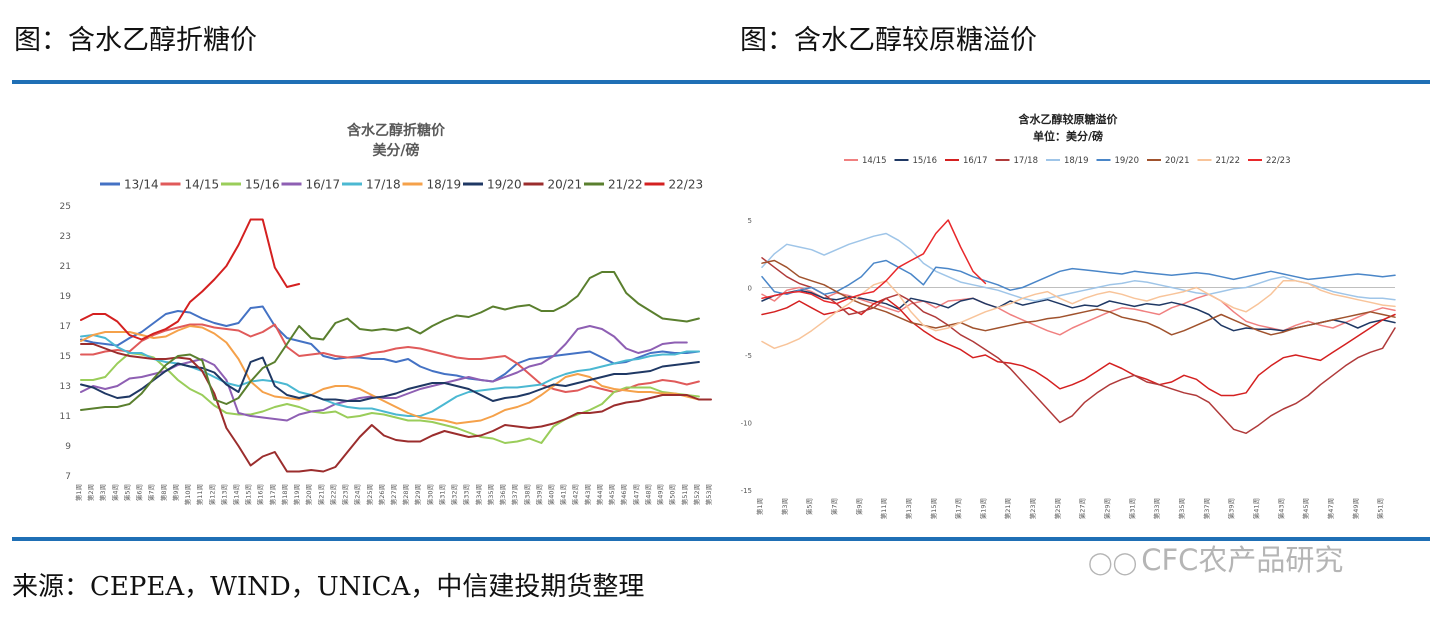 The image size is (1450, 619). What do you see at coordinates (369, 494) in the screenshot?
I see `c1-x-tick-label: 第25周` at bounding box center [369, 494].